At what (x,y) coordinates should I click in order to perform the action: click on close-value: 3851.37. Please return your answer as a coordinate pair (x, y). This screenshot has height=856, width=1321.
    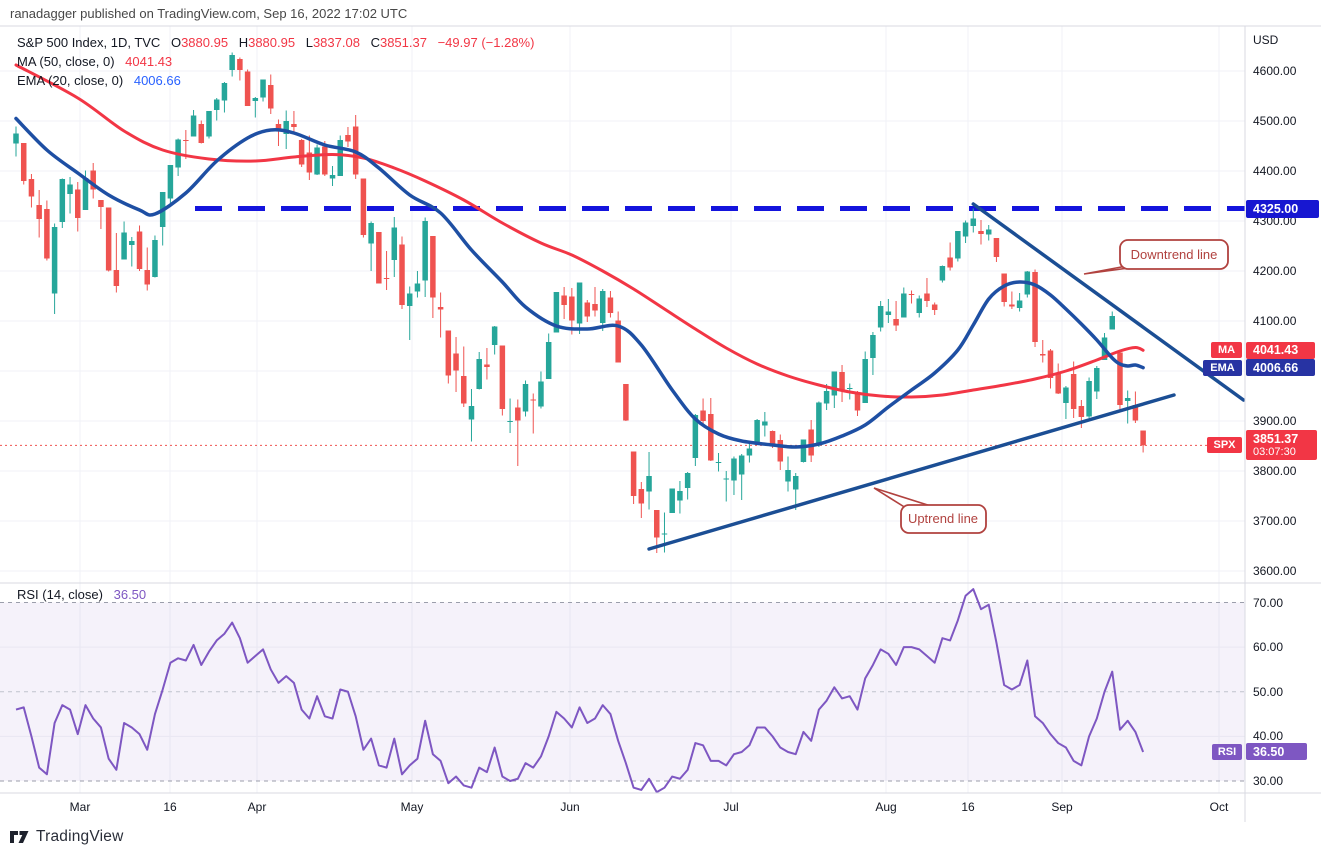
    Looking at the image, I should click on (403, 42).